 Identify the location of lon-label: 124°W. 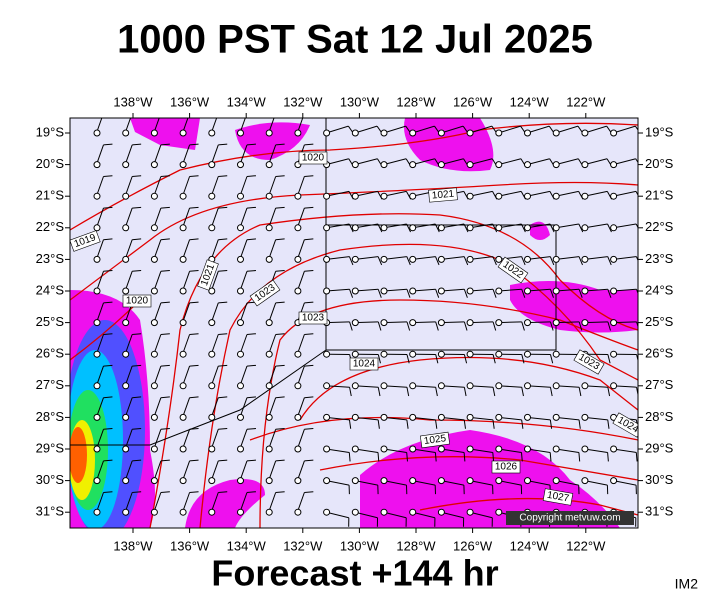
(530, 545).